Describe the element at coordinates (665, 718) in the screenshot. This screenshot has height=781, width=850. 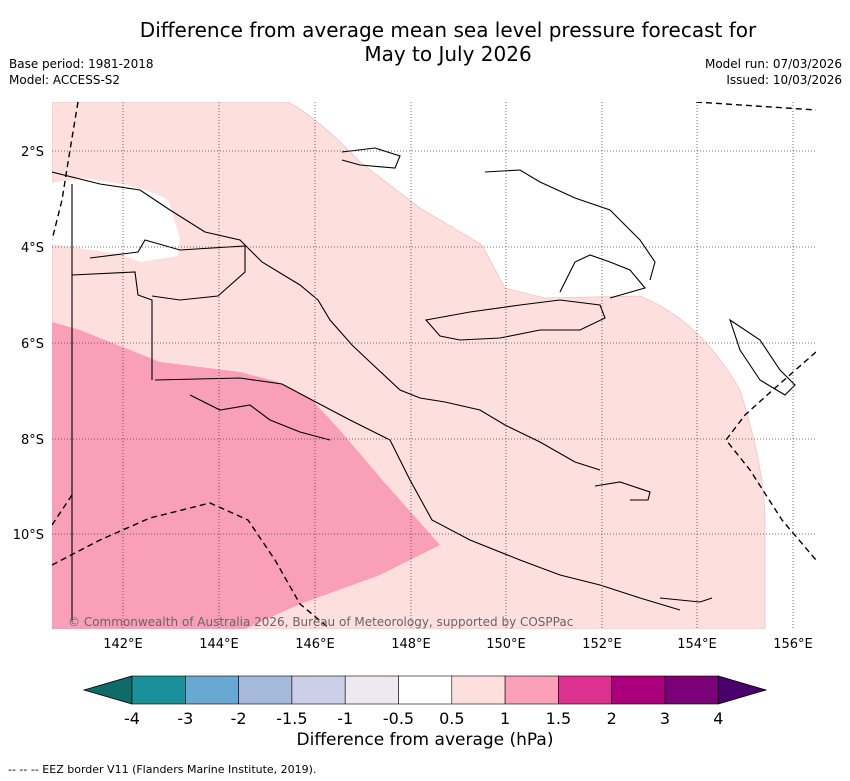
I see `colorbar-tick-label: 3` at that location.